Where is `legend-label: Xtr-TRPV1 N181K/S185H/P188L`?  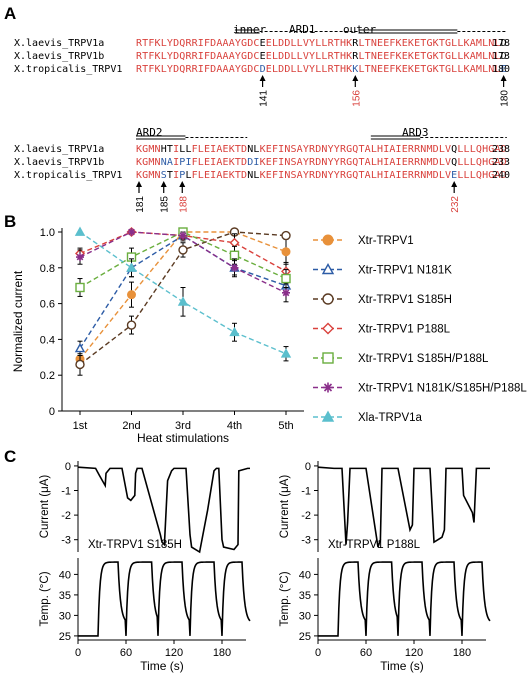
legend-label: Xtr-TRPV1 N181K/S185H/P188L is located at coordinates (442, 389).